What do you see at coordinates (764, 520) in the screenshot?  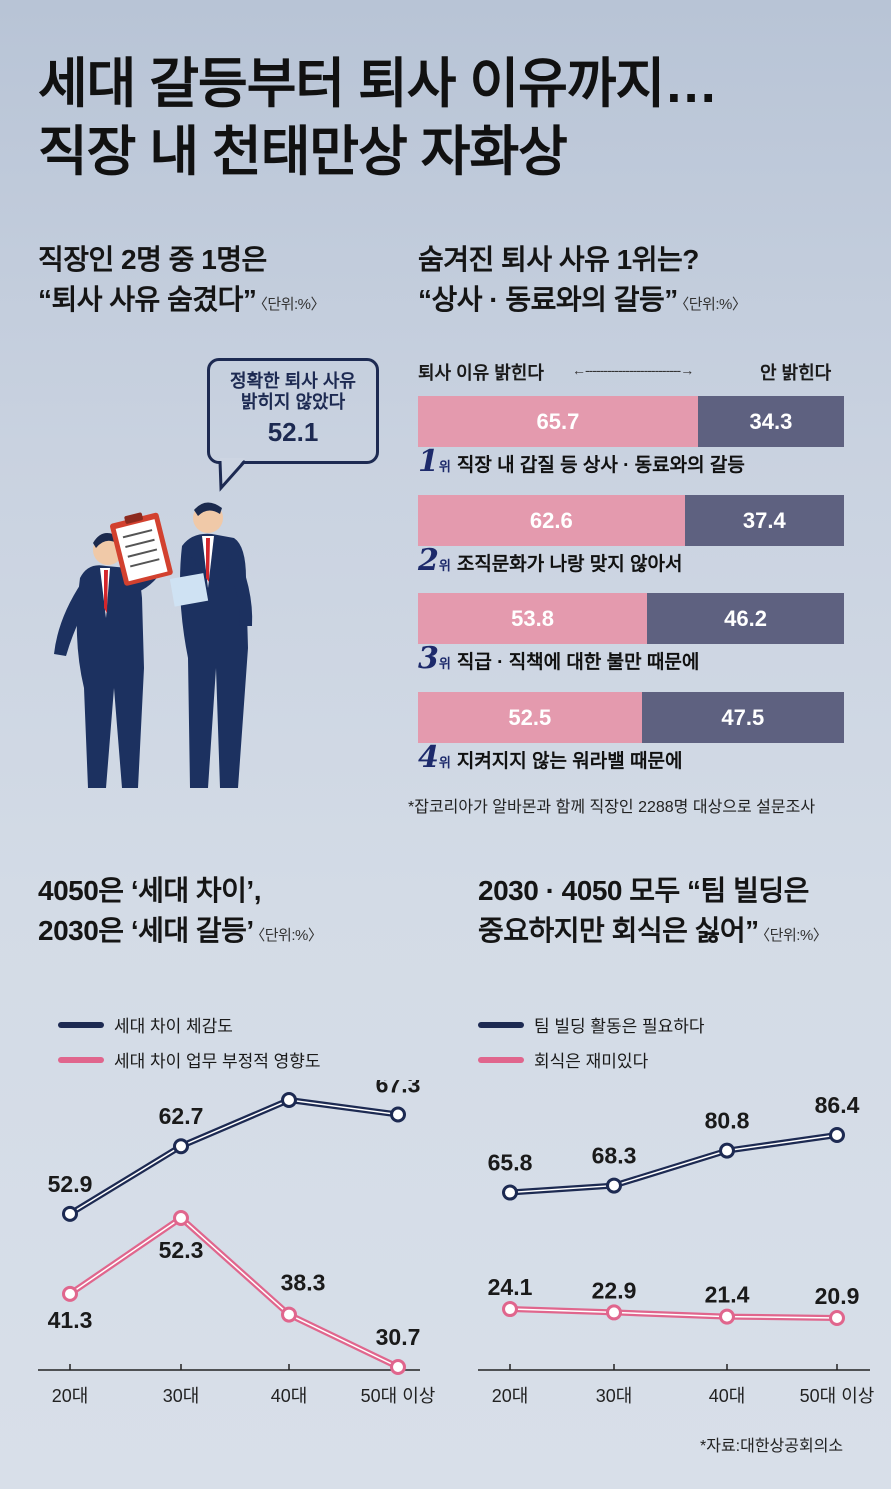 I see `bar-hidden: 37.4` at bounding box center [764, 520].